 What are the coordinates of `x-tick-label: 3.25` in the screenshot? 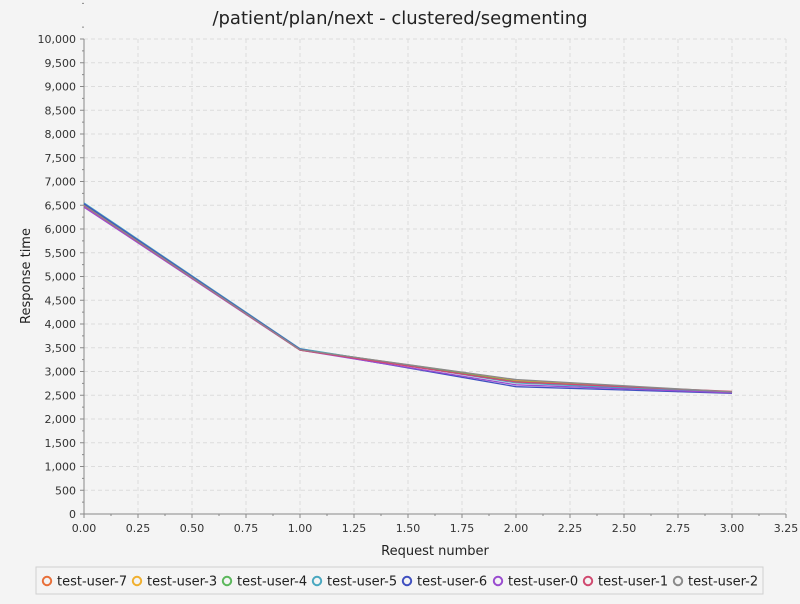 It's located at (786, 528).